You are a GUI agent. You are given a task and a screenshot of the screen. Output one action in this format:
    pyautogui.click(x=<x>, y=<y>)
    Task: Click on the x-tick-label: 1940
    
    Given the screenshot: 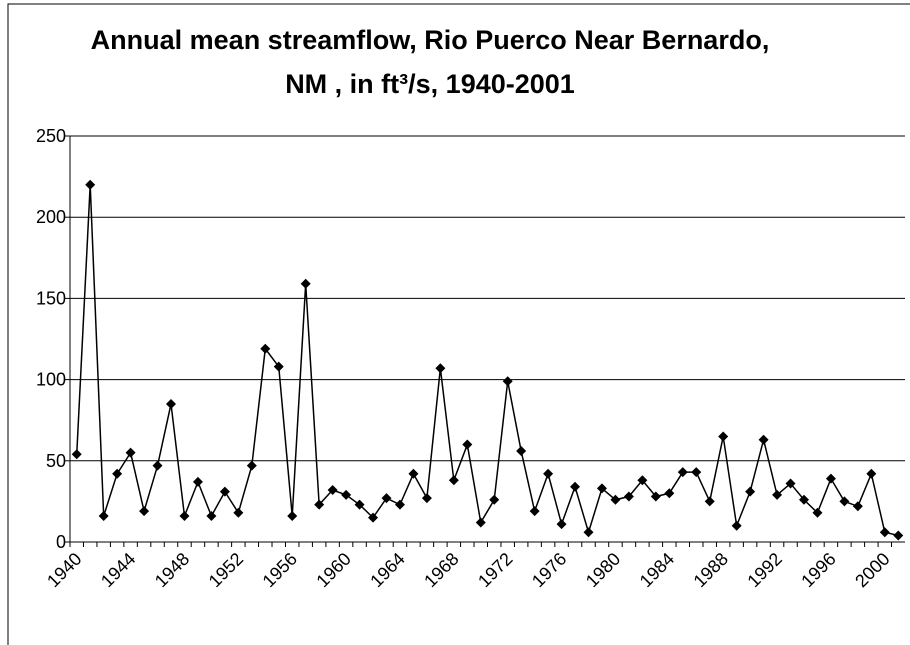 What is the action you would take?
    pyautogui.click(x=64, y=570)
    